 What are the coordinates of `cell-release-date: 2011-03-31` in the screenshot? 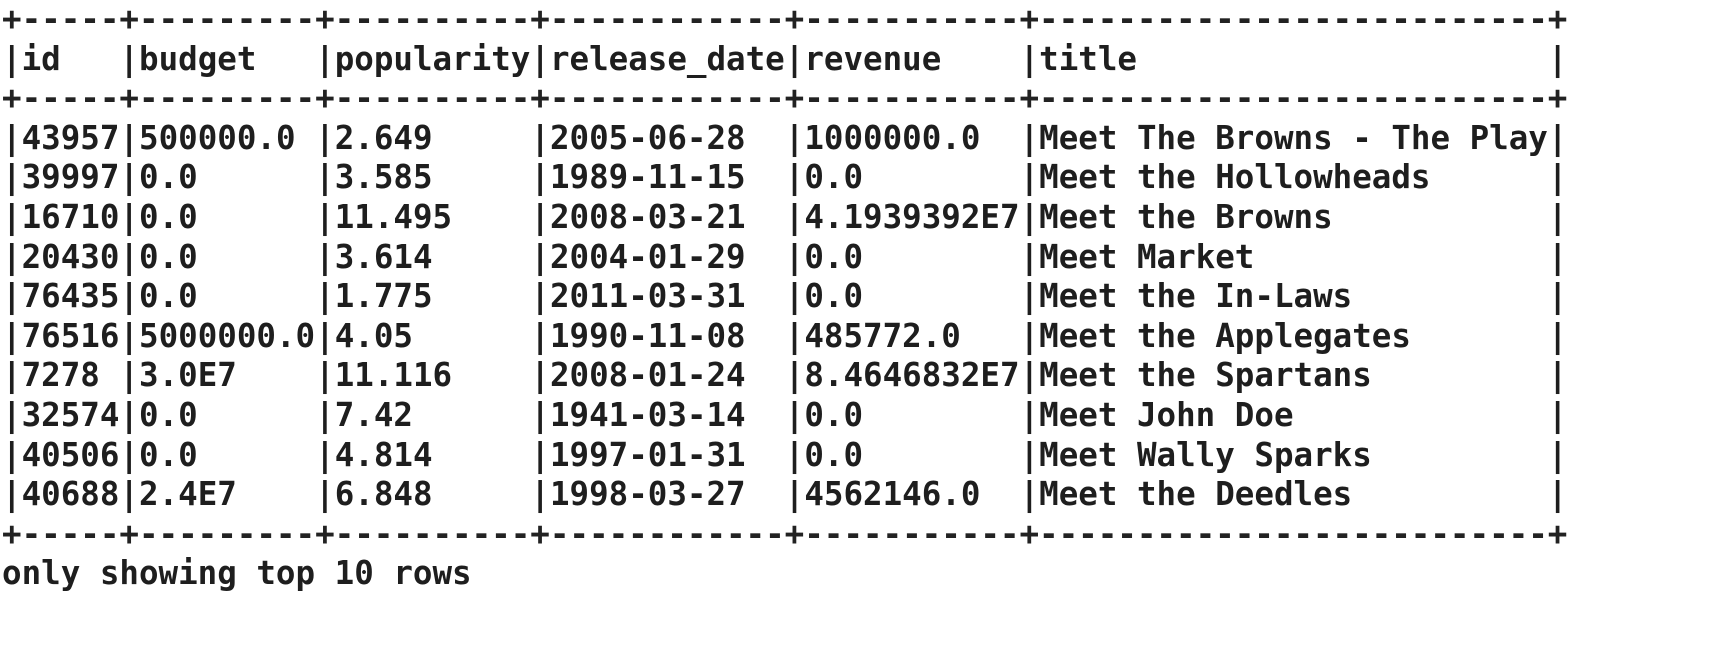 It's located at (667, 296).